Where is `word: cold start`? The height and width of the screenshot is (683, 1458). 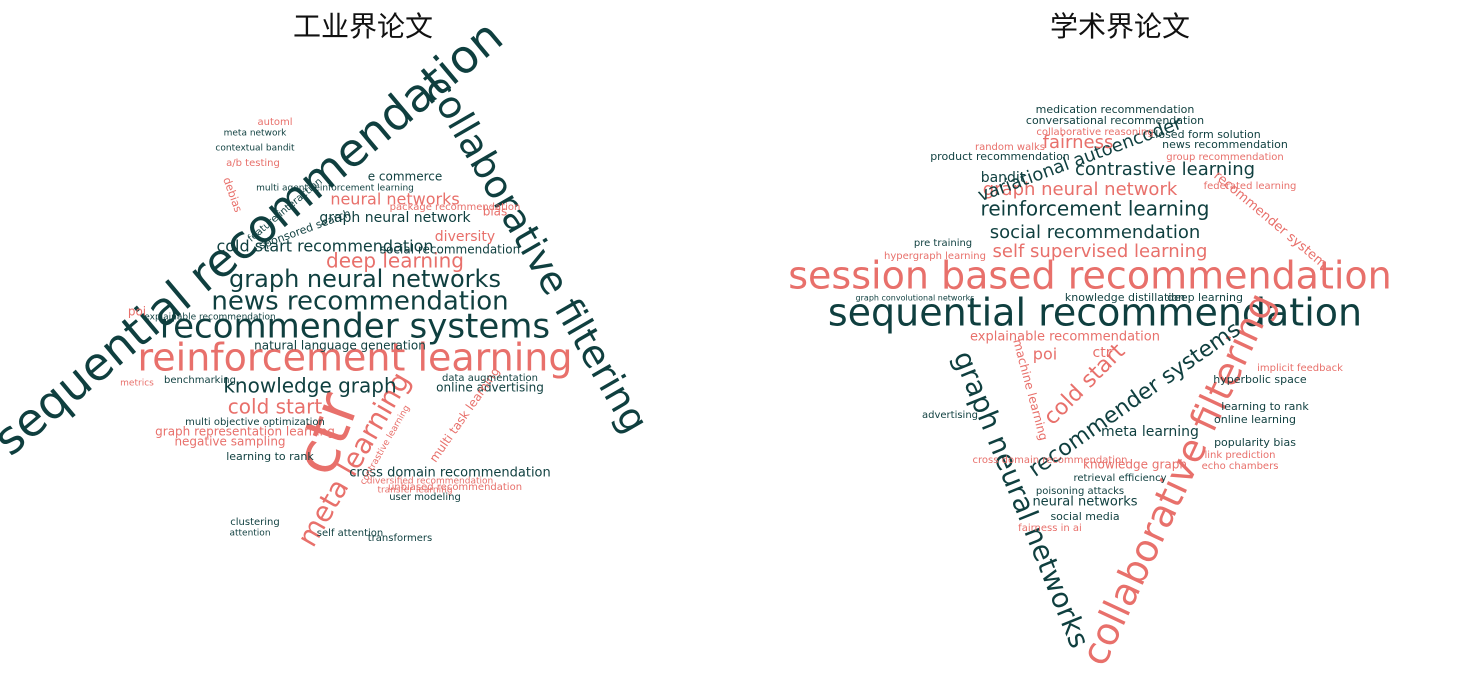 word: cold start is located at coordinates (275, 407).